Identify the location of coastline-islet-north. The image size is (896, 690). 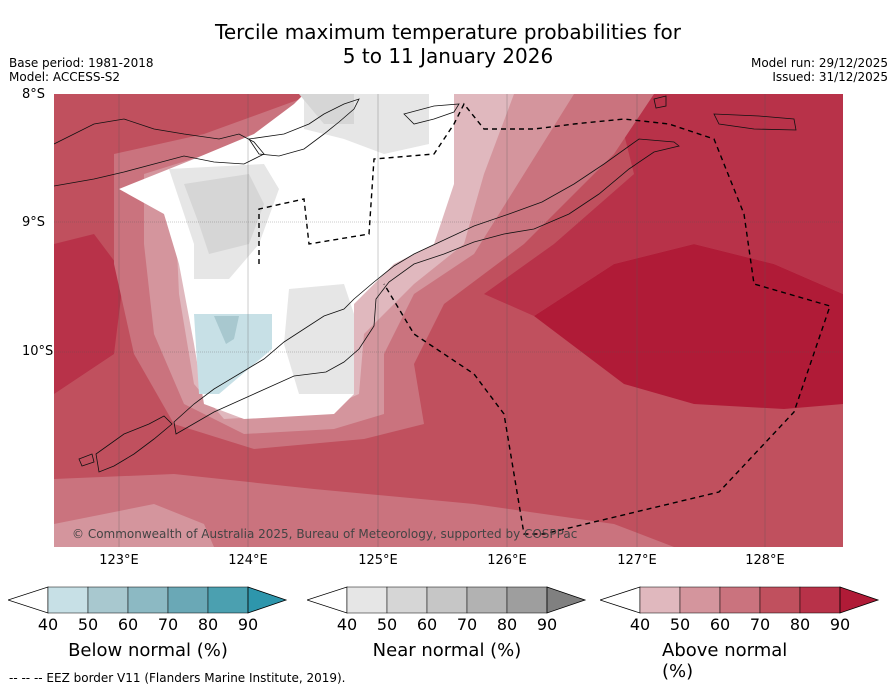
(660, 102).